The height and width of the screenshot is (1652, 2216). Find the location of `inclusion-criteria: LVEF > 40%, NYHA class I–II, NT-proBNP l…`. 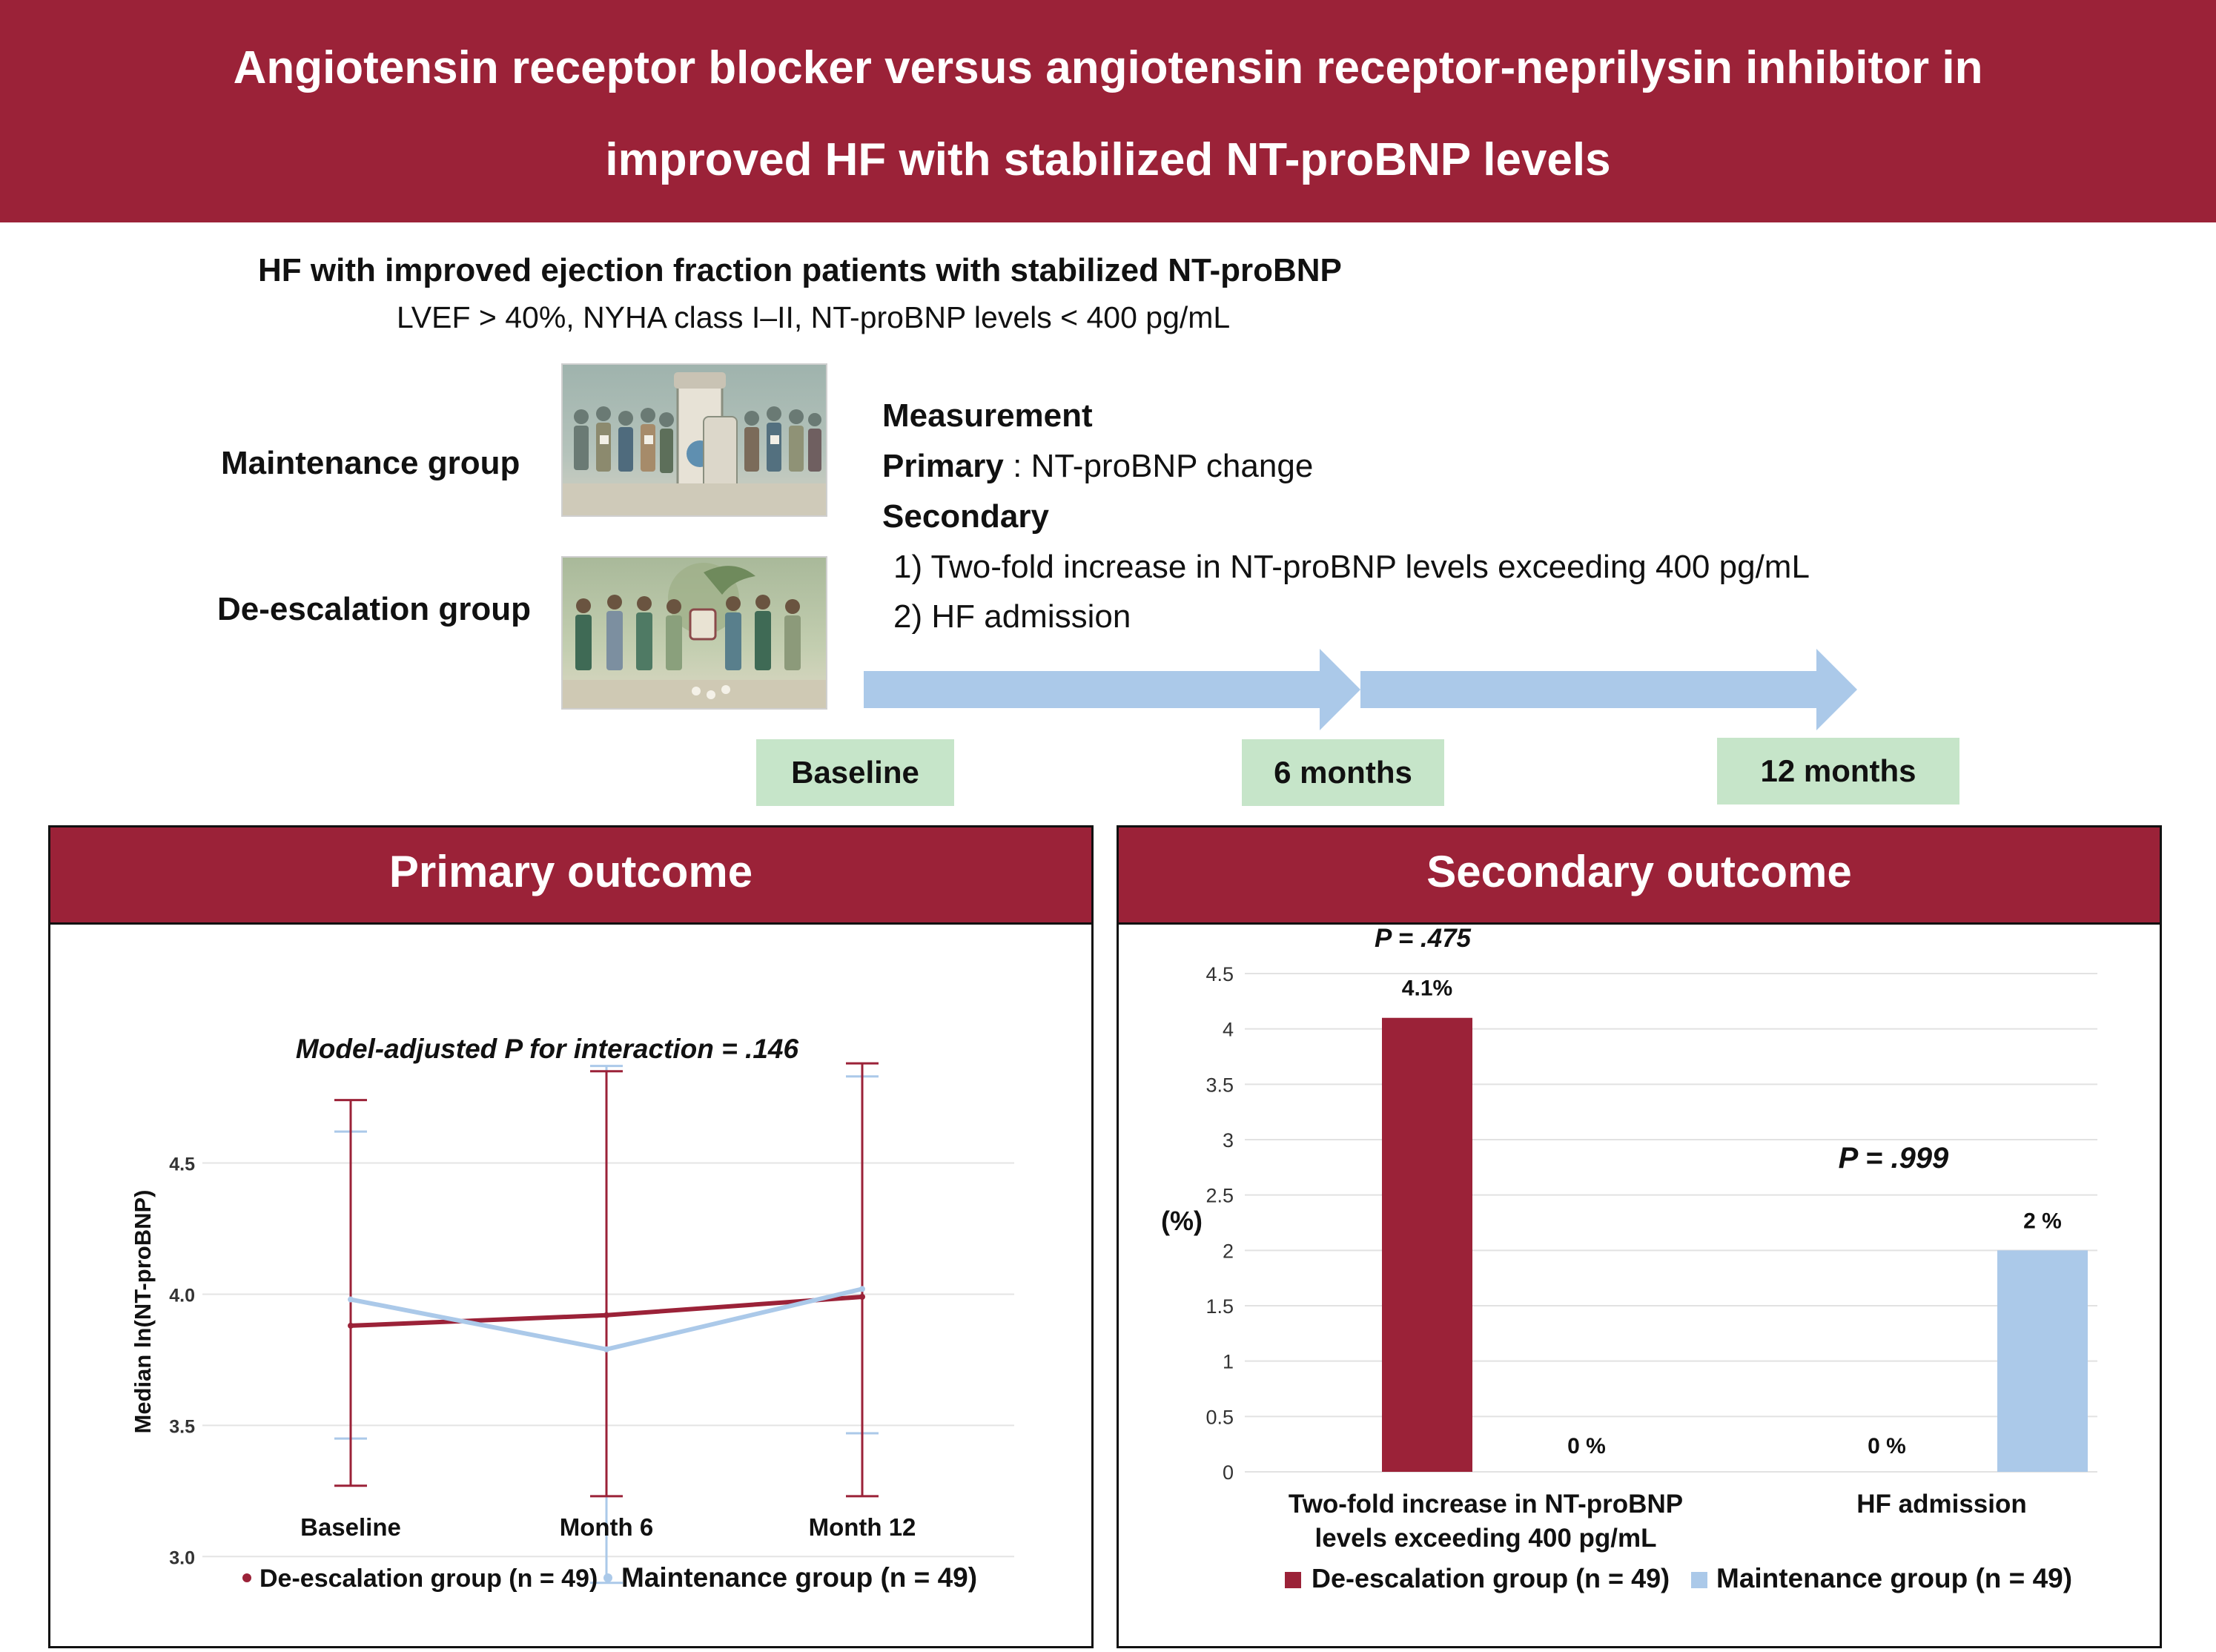

inclusion-criteria: LVEF > 40%, NYHA class I–II, NT-proBNP l… is located at coordinates (814, 317).